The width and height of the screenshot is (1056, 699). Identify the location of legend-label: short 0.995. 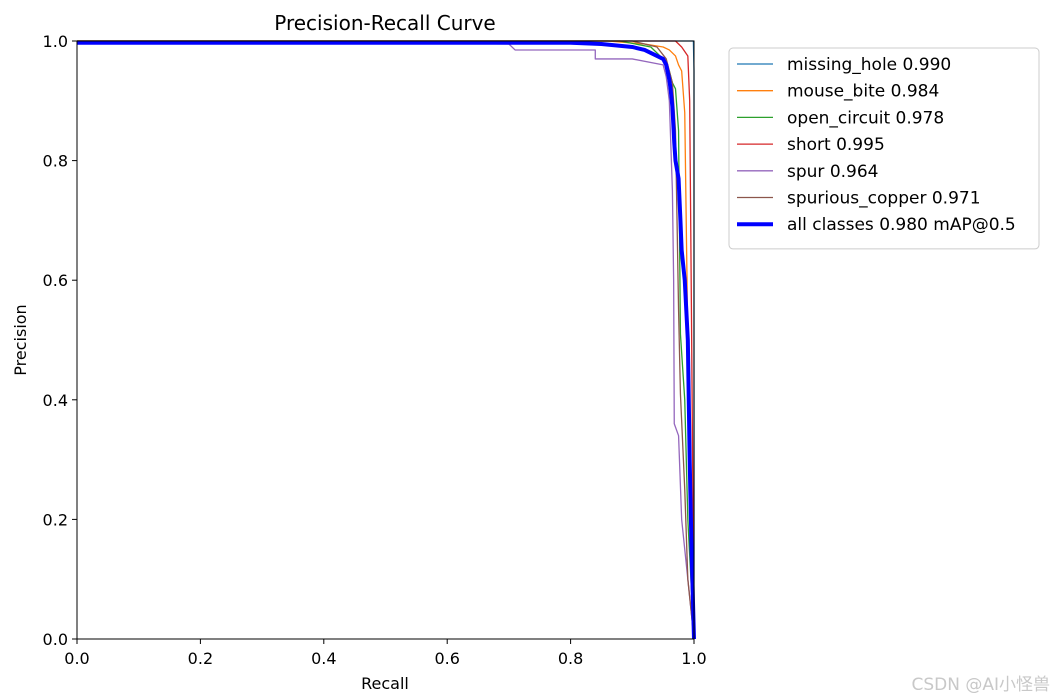
(836, 145).